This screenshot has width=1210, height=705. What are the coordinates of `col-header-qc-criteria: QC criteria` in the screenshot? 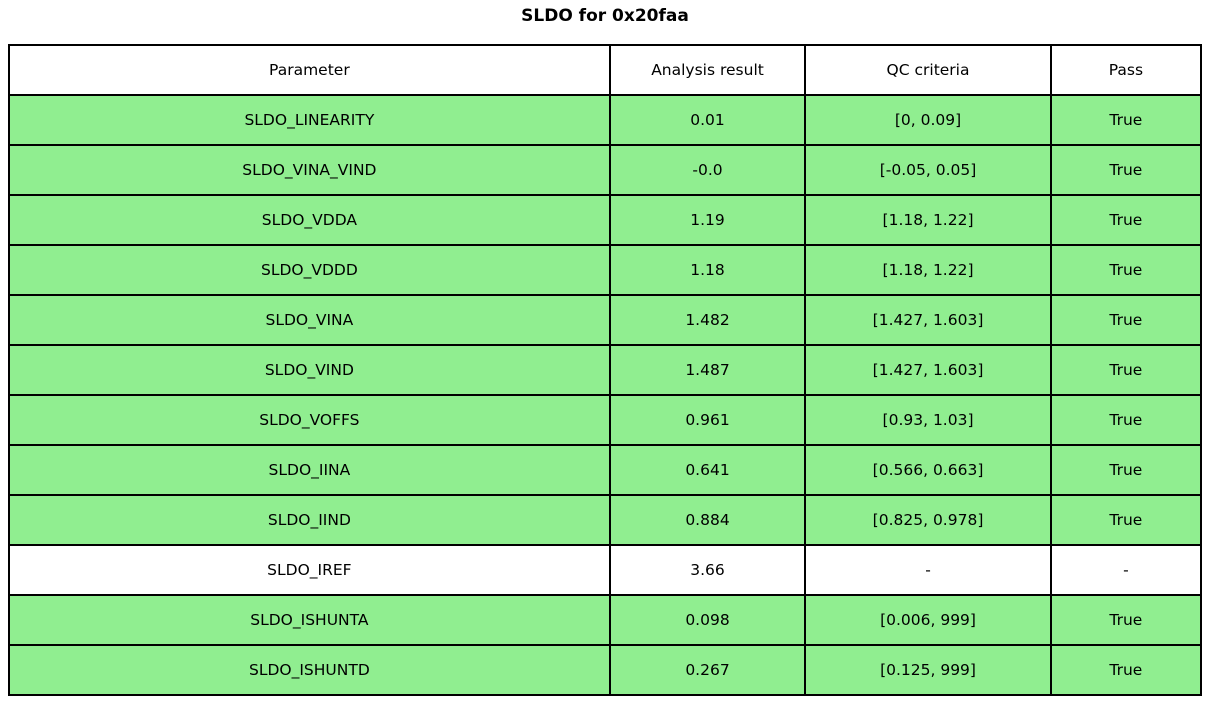 It's located at (928, 70).